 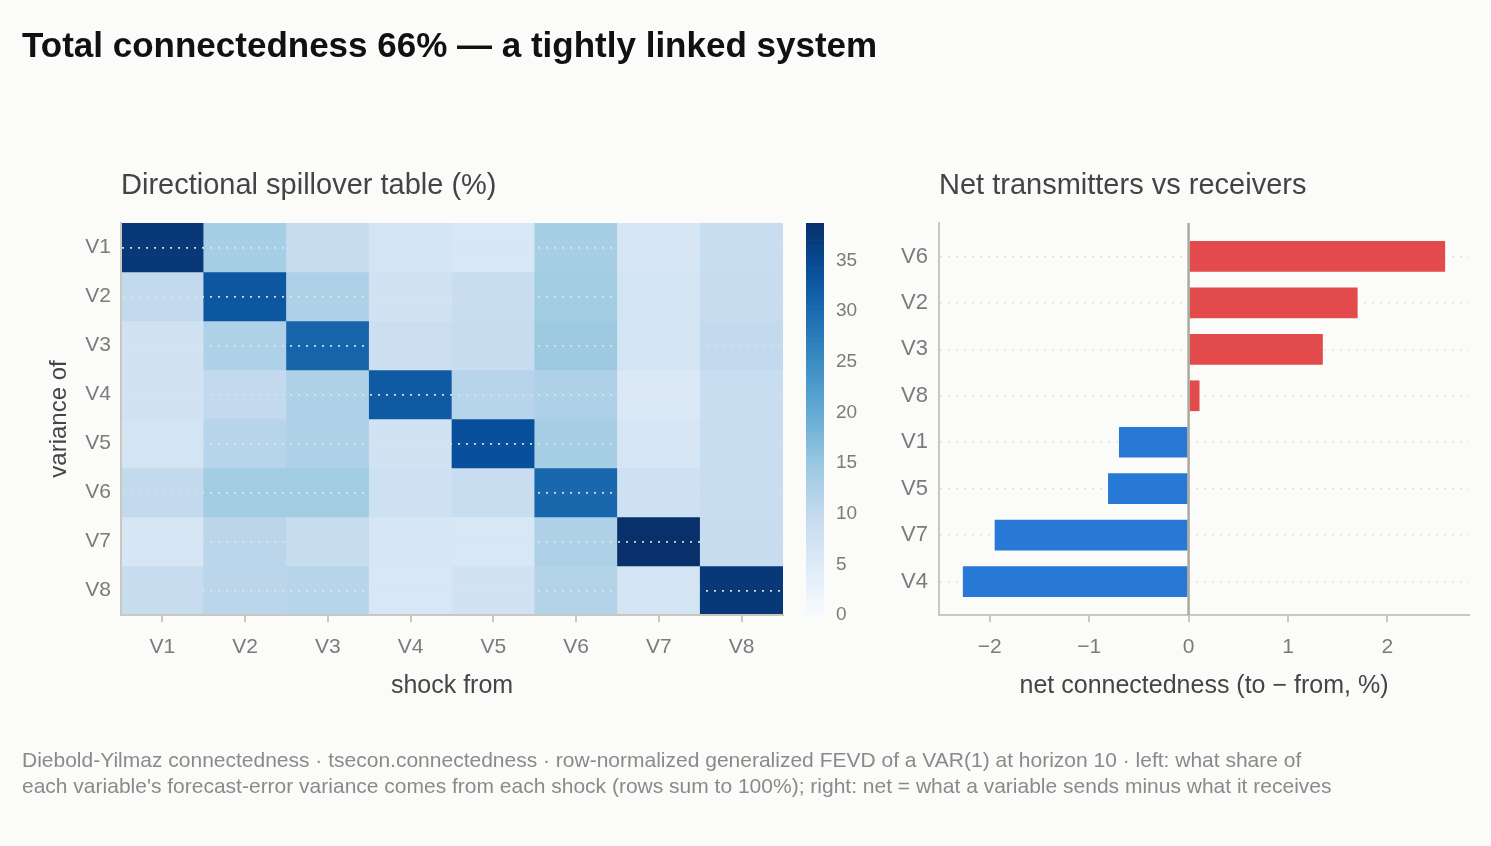 I want to click on x-tick-label: −1, so click(x=1089, y=646).